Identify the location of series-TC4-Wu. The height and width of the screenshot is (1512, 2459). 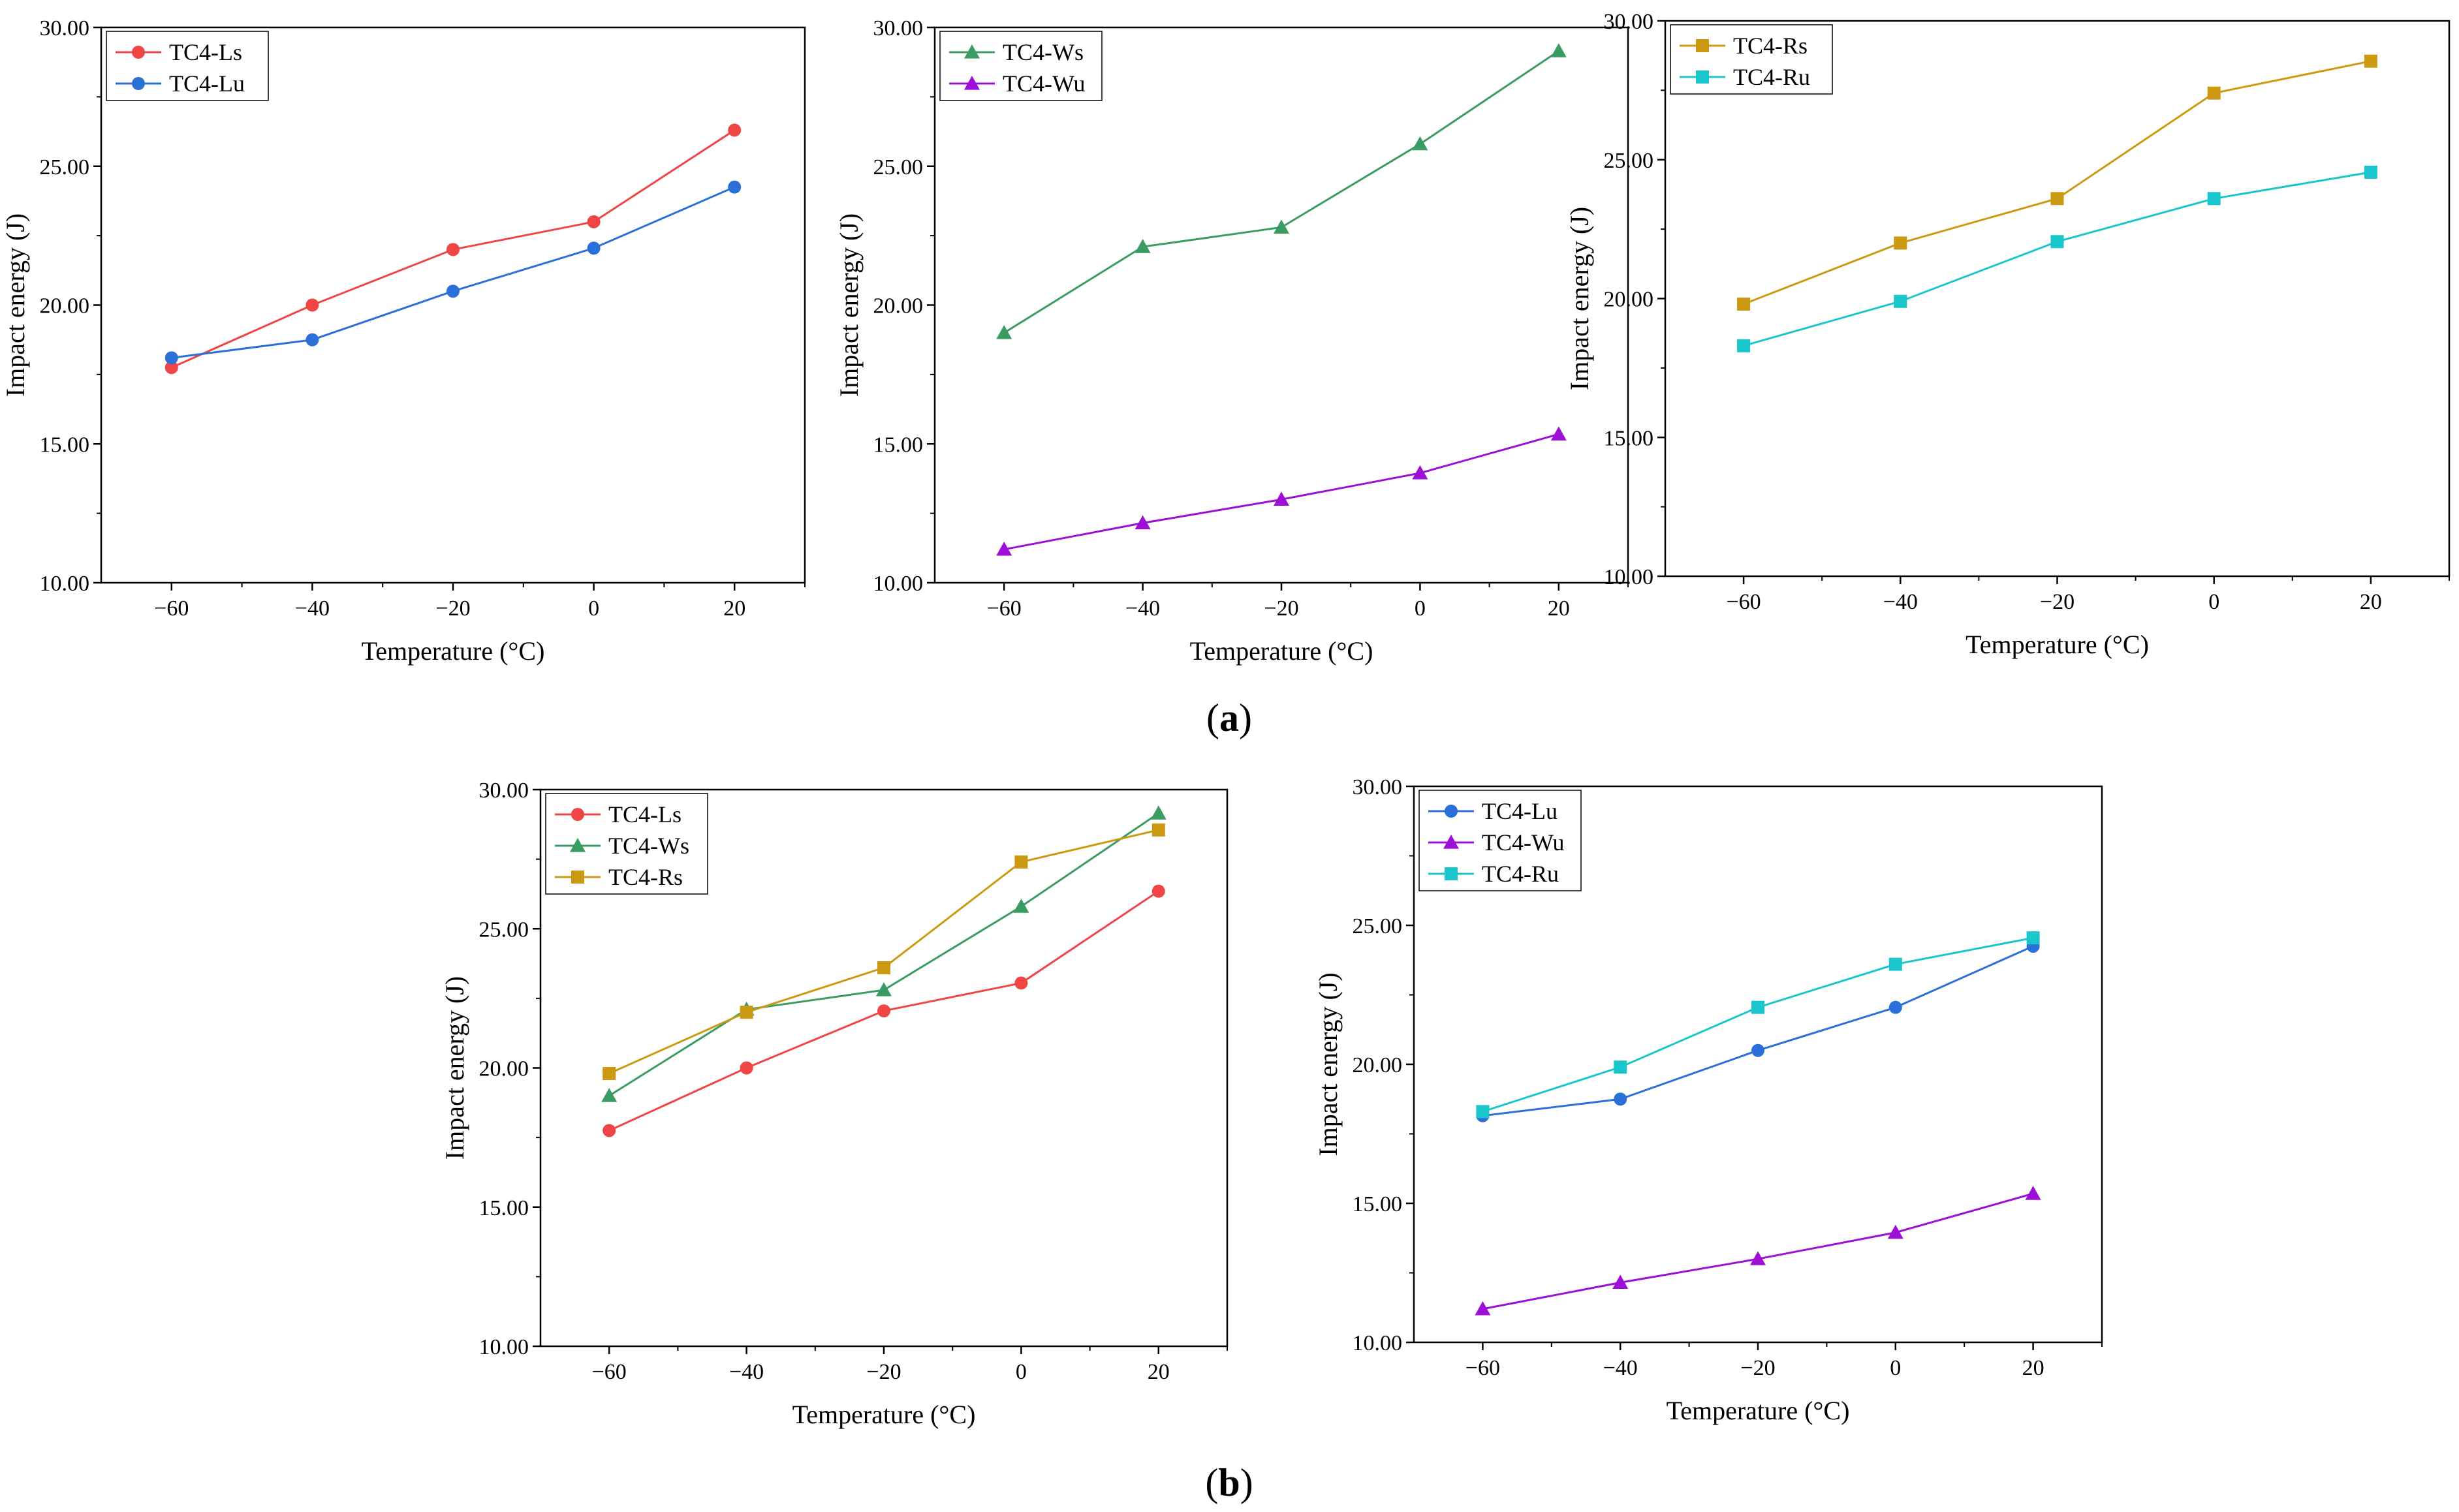
(1281, 491).